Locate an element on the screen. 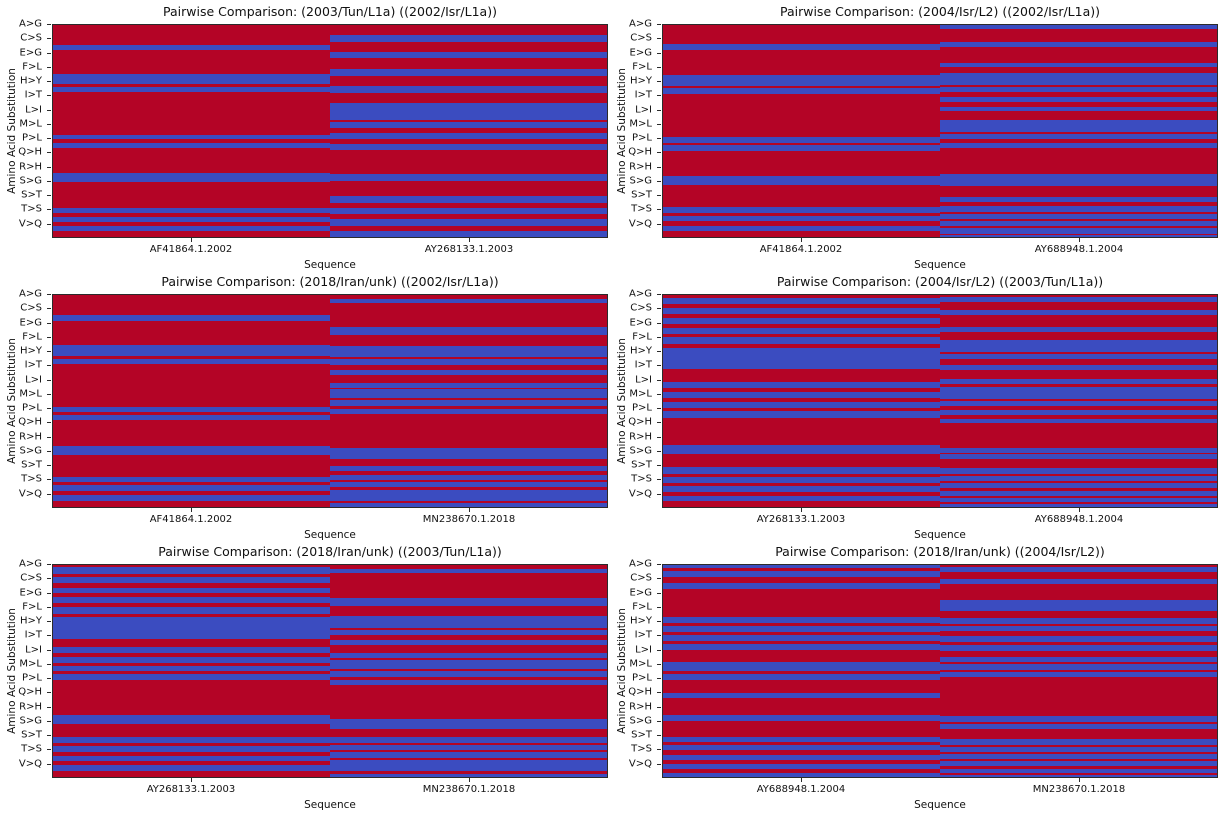 This screenshot has height=813, width=1225. x-tick-label-sequence: AY268133.1.2003 is located at coordinates (801, 519).